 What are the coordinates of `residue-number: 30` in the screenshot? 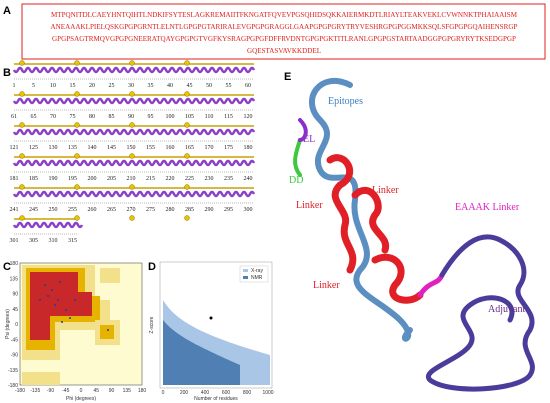 It's located at (131, 86).